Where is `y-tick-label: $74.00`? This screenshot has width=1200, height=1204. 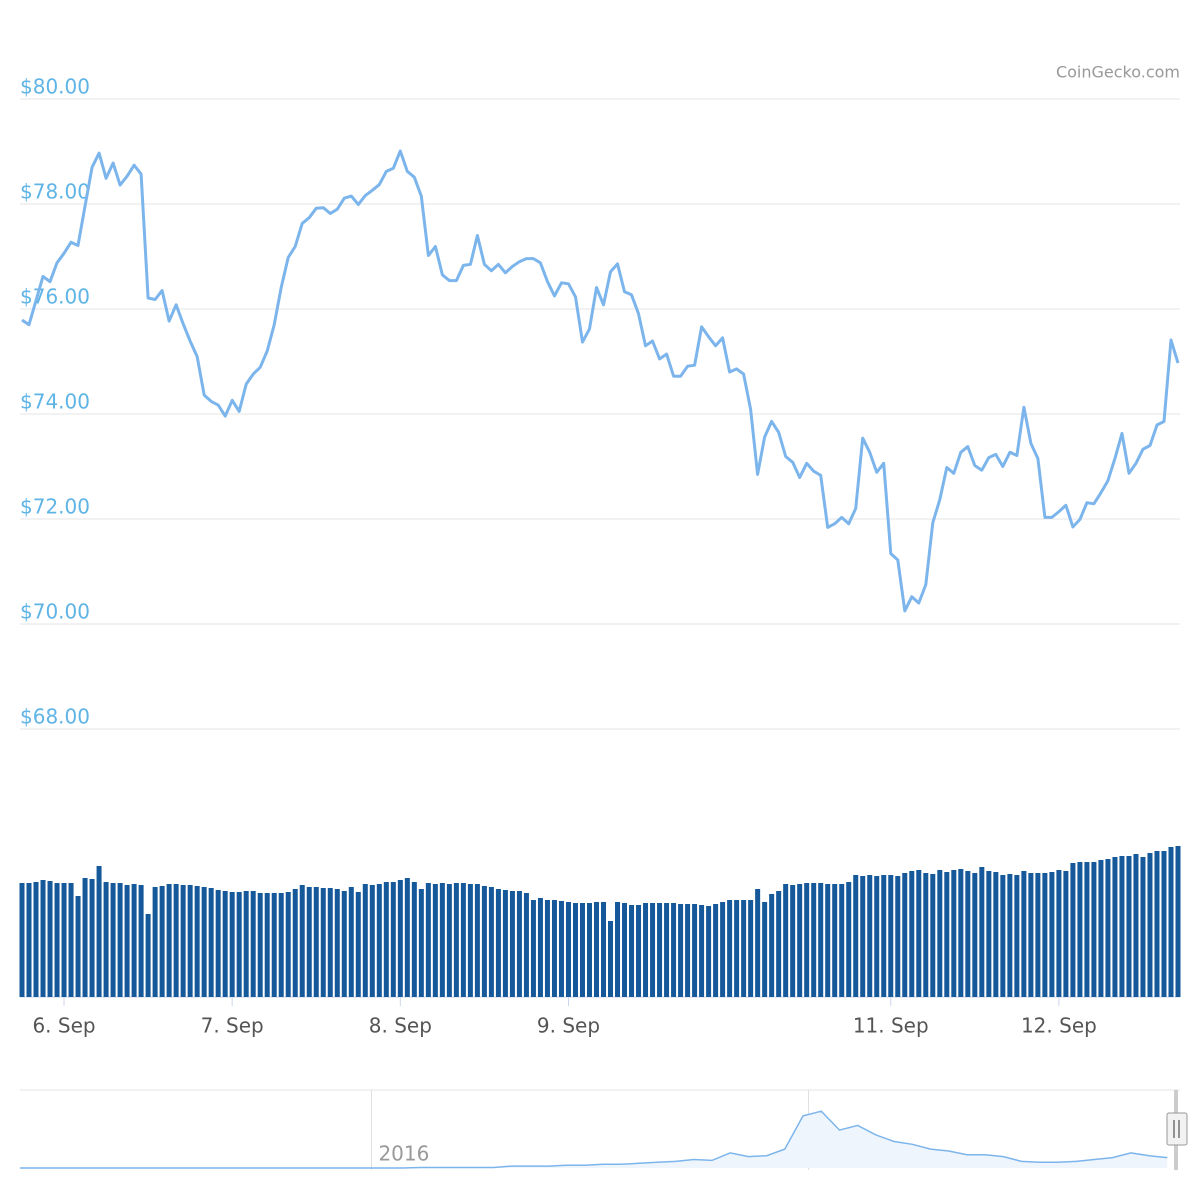
y-tick-label: $74.00 is located at coordinates (55, 402).